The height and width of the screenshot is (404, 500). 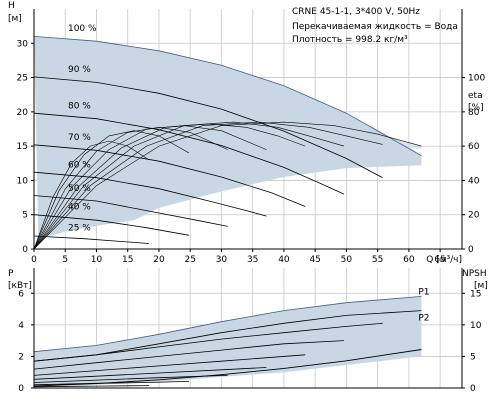 I want to click on head-curve-25pct, so click(x=91, y=239).